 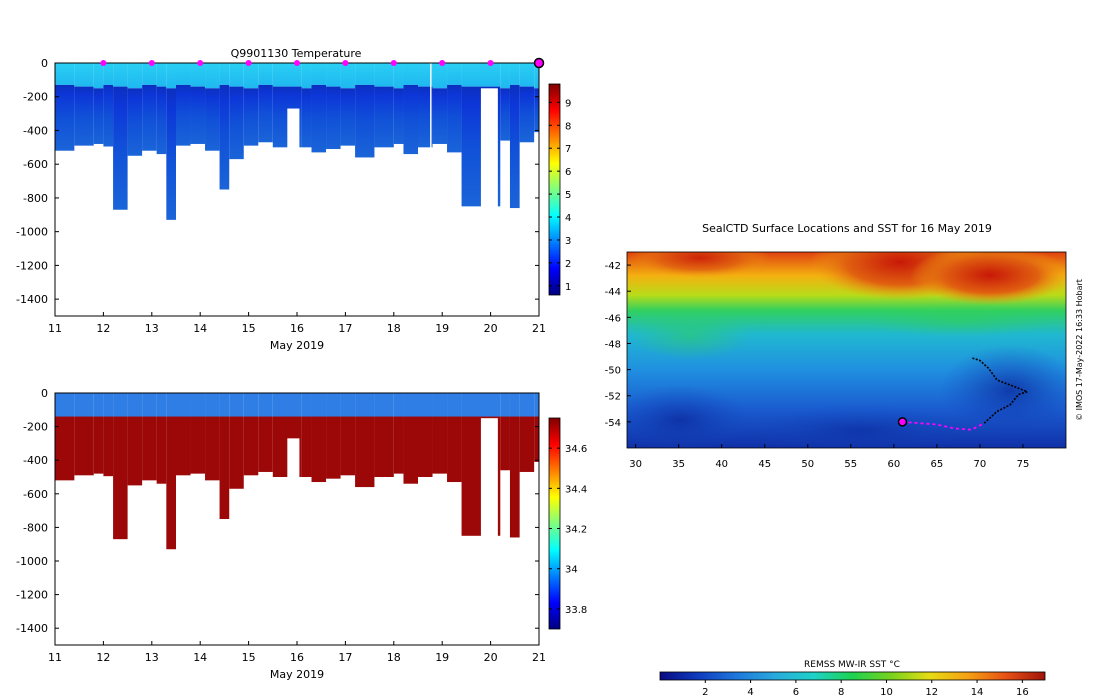 I want to click on older-track-line, so click(x=1000, y=390).